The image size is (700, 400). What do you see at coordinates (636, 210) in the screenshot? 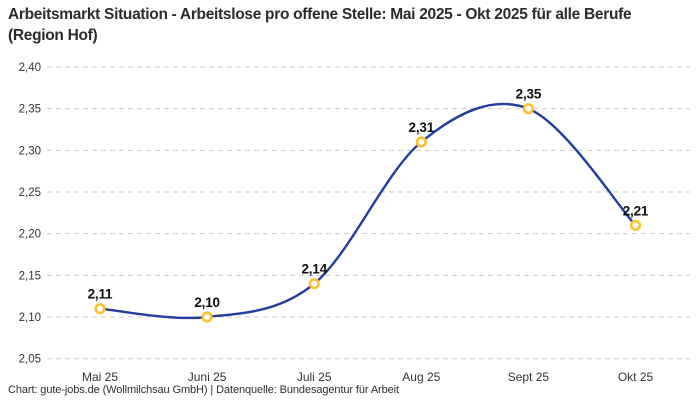
I see `data-point-label: 2,21` at bounding box center [636, 210].